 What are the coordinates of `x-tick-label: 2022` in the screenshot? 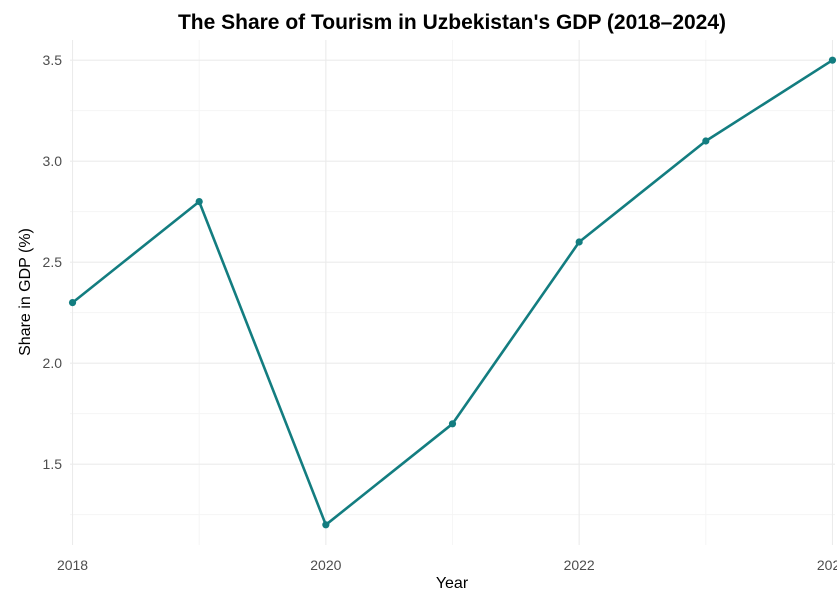 It's located at (579, 565).